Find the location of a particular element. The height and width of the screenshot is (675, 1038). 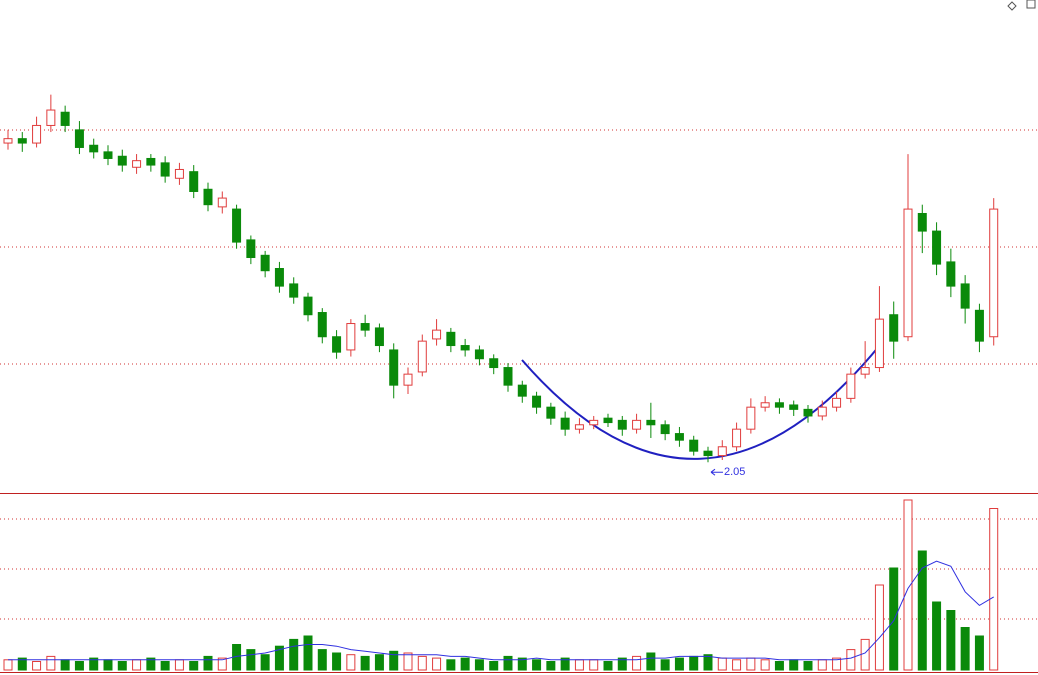

low-arrow is located at coordinates (716, 472).